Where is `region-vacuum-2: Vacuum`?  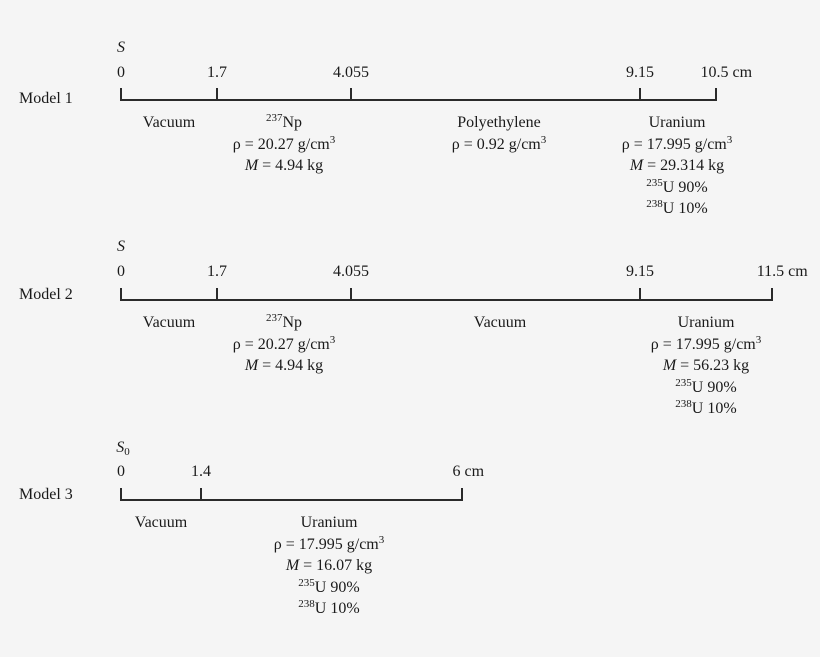 region-vacuum-2: Vacuum is located at coordinates (500, 323).